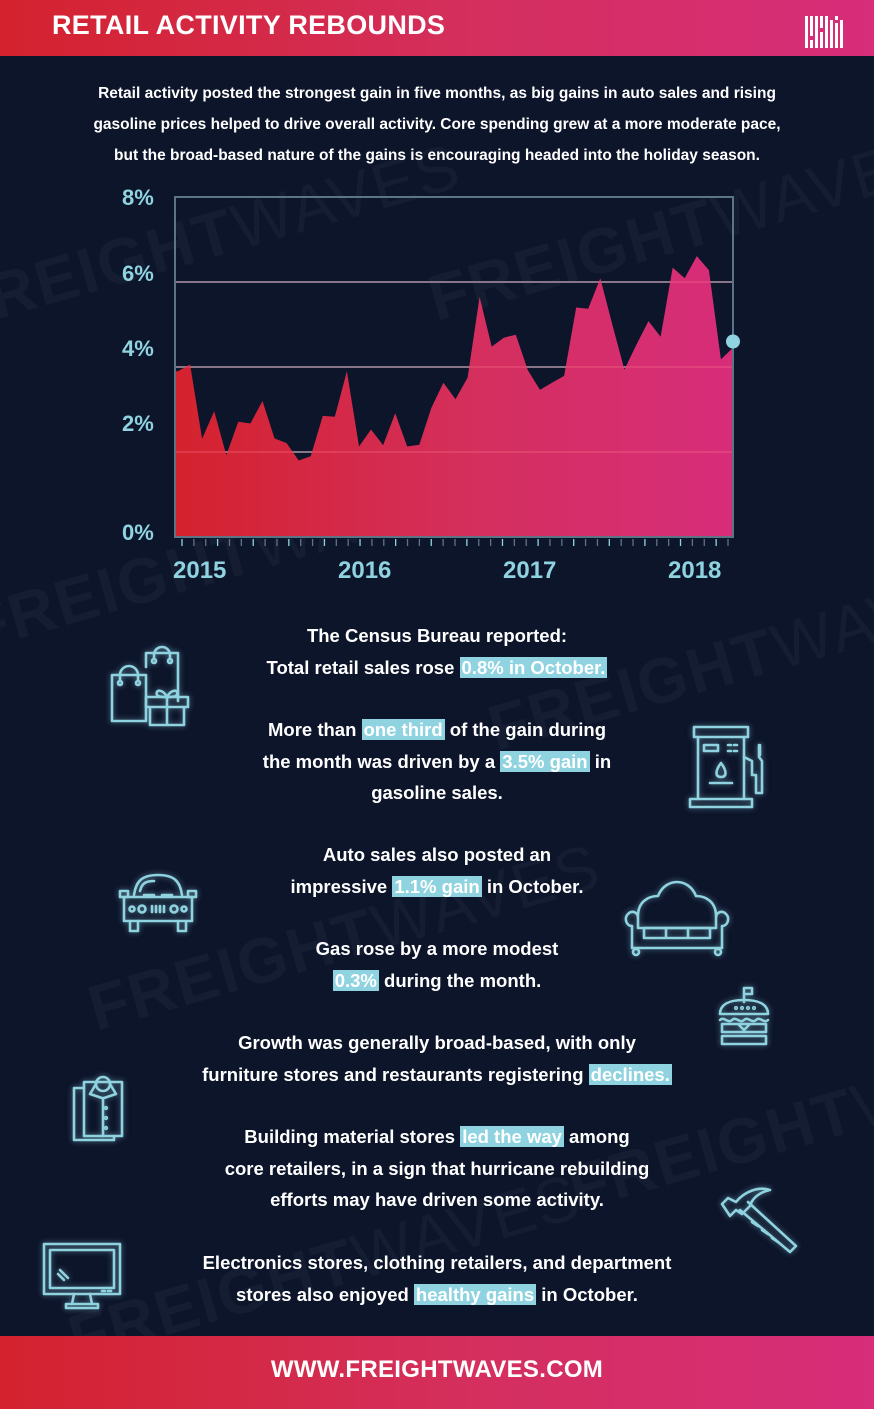  What do you see at coordinates (759, 1218) in the screenshot?
I see `hammer-icon` at bounding box center [759, 1218].